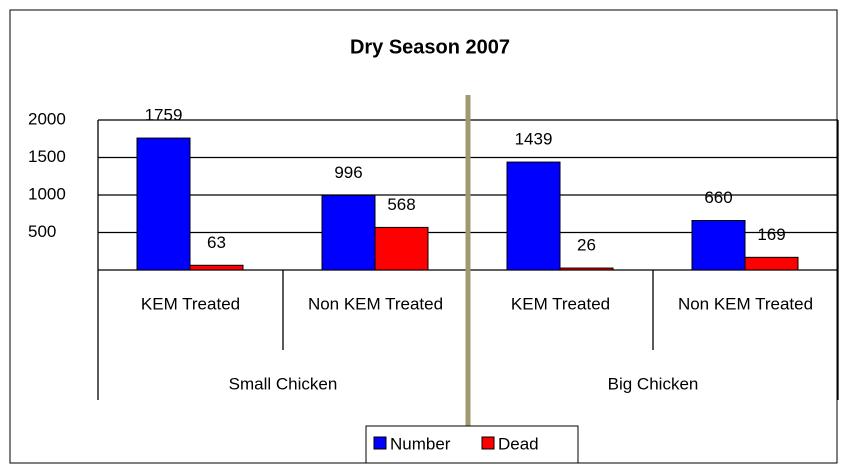  What do you see at coordinates (771, 234) in the screenshot?
I see `value-label: 169` at bounding box center [771, 234].